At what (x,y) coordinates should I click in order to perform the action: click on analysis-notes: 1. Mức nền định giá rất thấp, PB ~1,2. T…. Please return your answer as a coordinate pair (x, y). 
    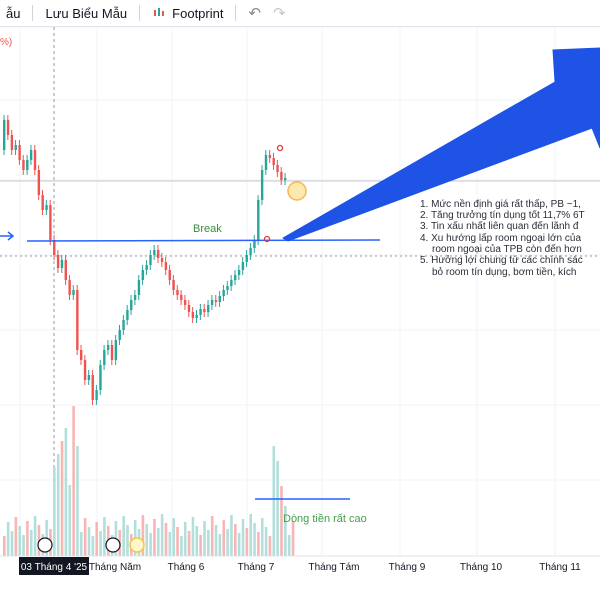
    Looking at the image, I should click on (502, 238).